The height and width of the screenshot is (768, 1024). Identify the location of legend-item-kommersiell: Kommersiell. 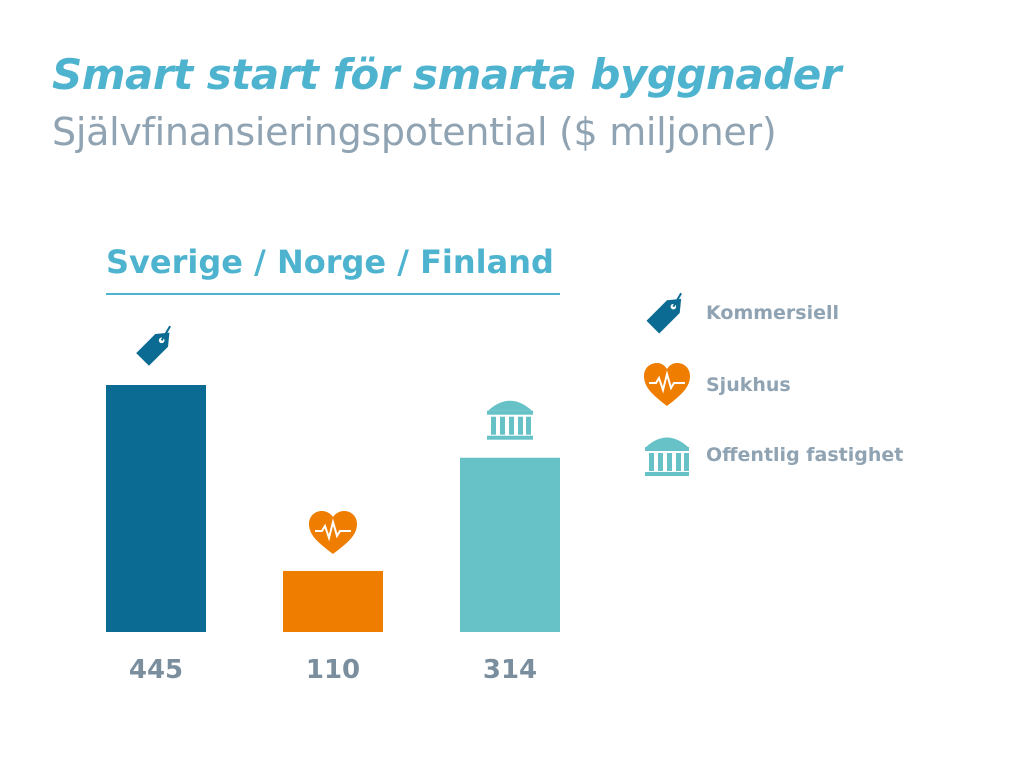
(740, 313).